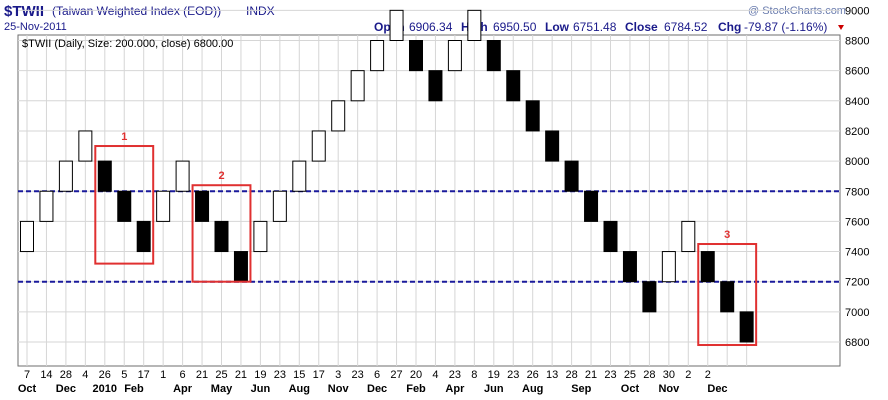 The height and width of the screenshot is (400, 888). Describe the element at coordinates (857, 162) in the screenshot. I see `y-tick-label: 8000` at that location.